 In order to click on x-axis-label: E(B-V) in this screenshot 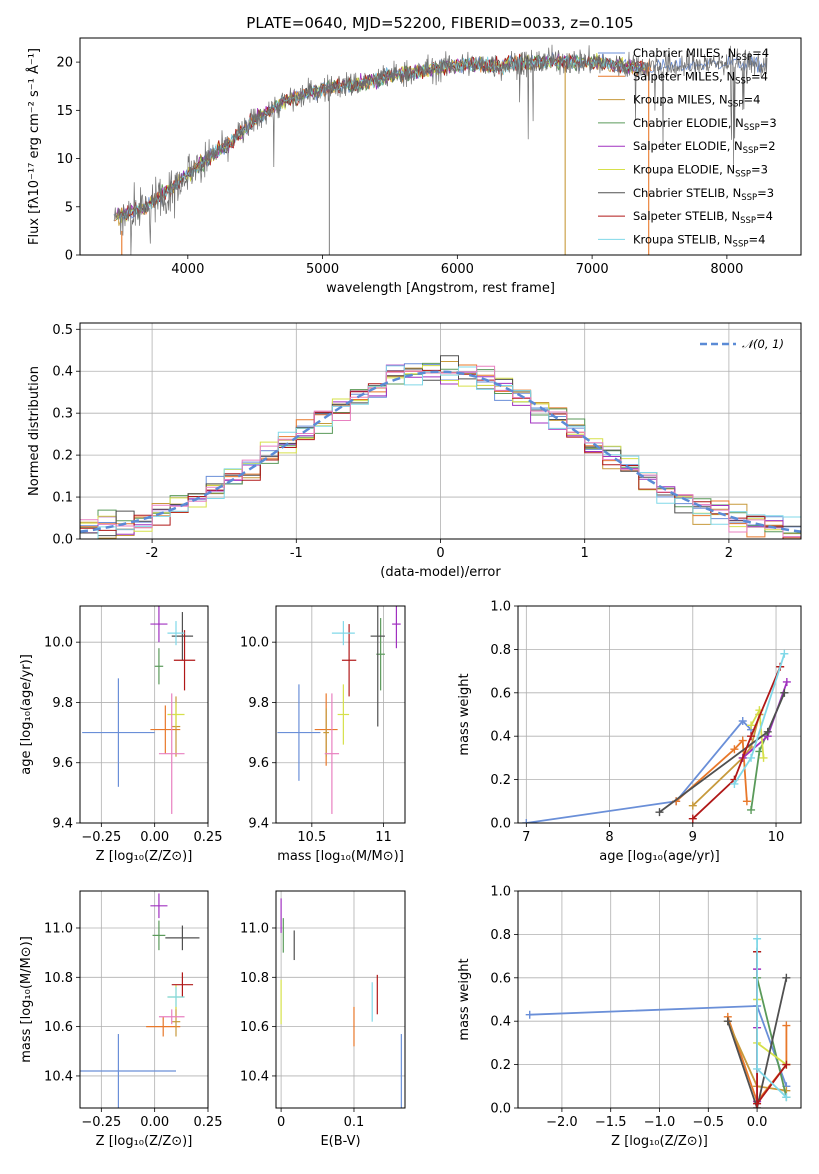, I will do `click(340, 1141)`.